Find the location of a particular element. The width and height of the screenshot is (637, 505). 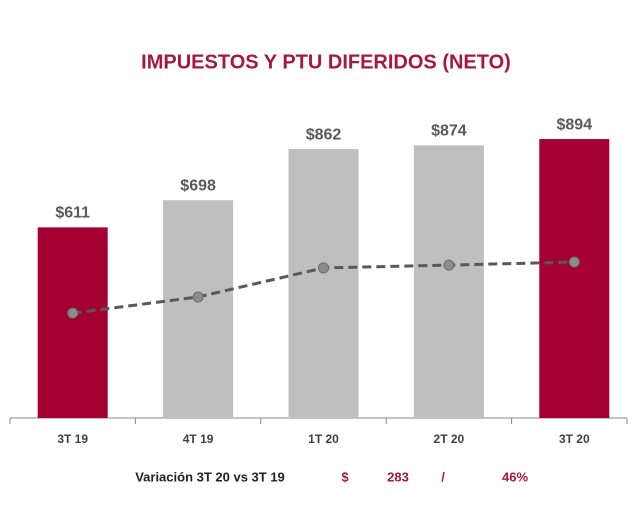

value-label: $874 is located at coordinates (449, 131).